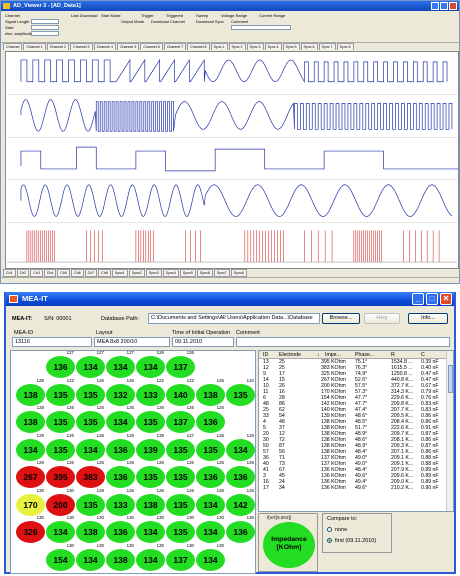 The image size is (460, 576). What do you see at coordinates (261, 27) in the screenshot?
I see `comment-field` at bounding box center [261, 27].